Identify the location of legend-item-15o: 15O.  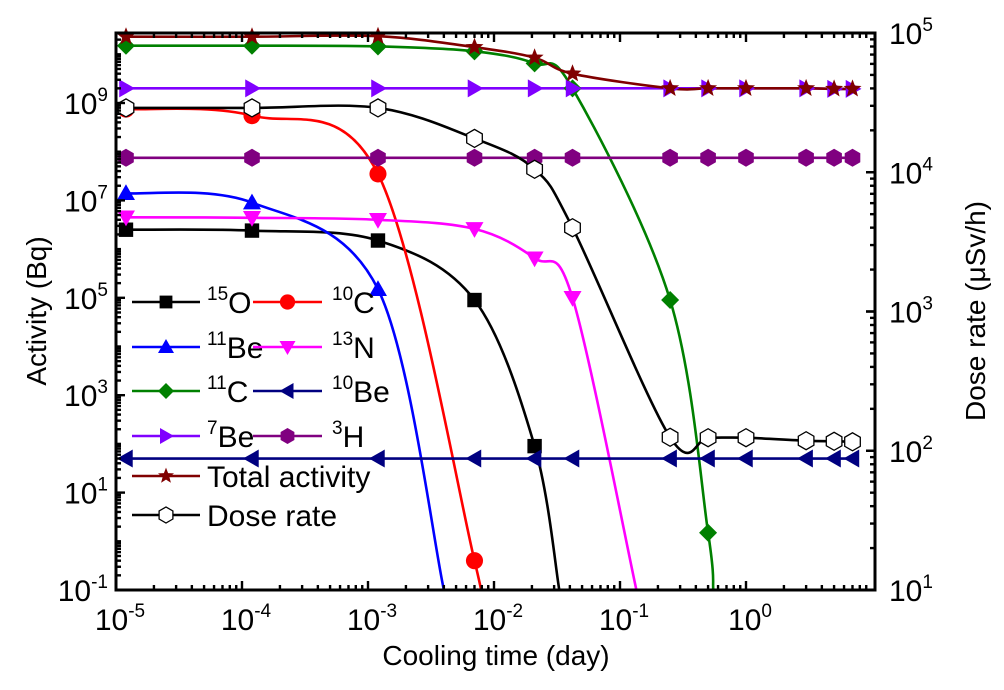
(191, 302).